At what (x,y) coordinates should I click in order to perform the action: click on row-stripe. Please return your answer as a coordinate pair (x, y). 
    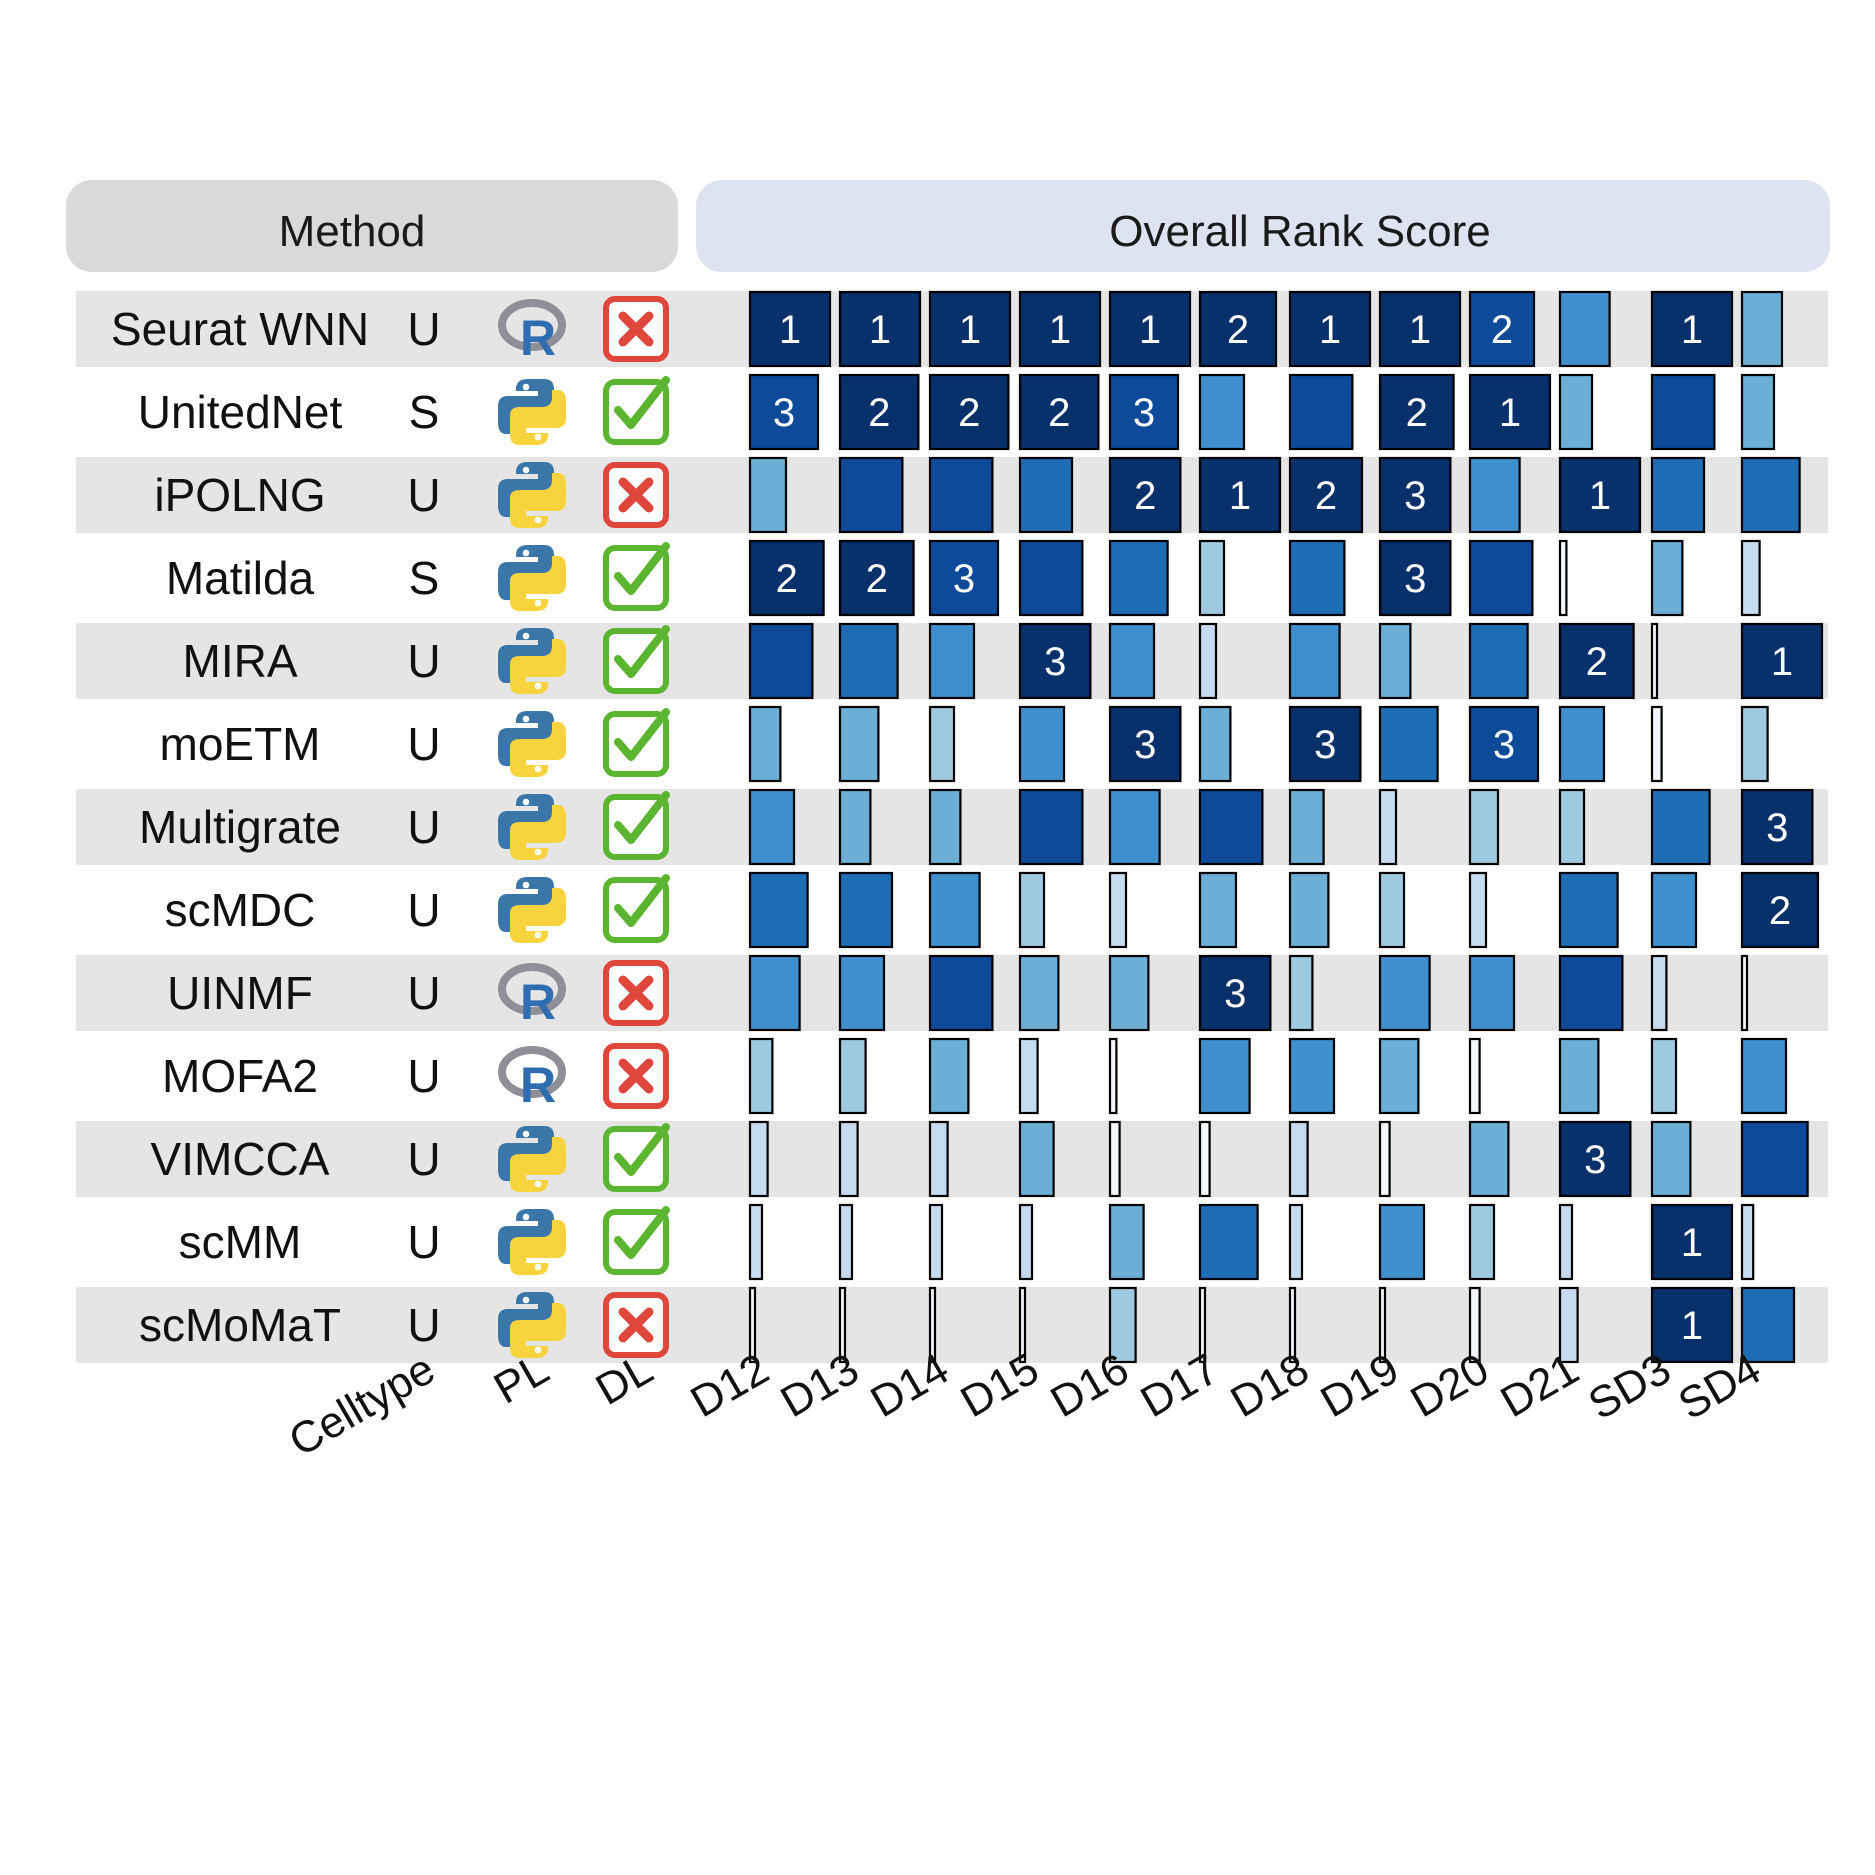
    Looking at the image, I should click on (952, 1325).